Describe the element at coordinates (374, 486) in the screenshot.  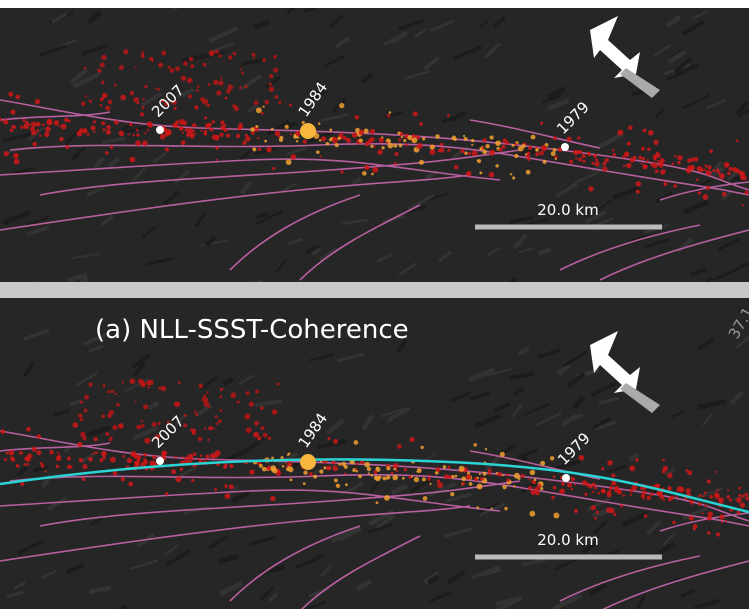
I see `fit-curve` at that location.